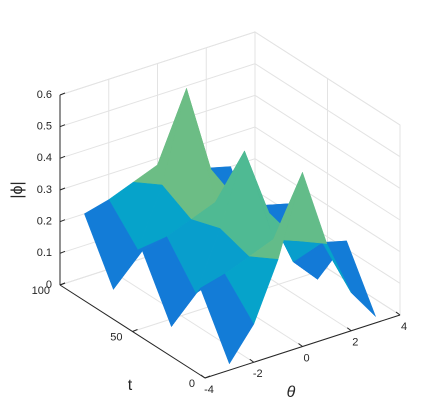  What do you see at coordinates (227, 319) in the screenshot?
I see `surface-patch` at bounding box center [227, 319].